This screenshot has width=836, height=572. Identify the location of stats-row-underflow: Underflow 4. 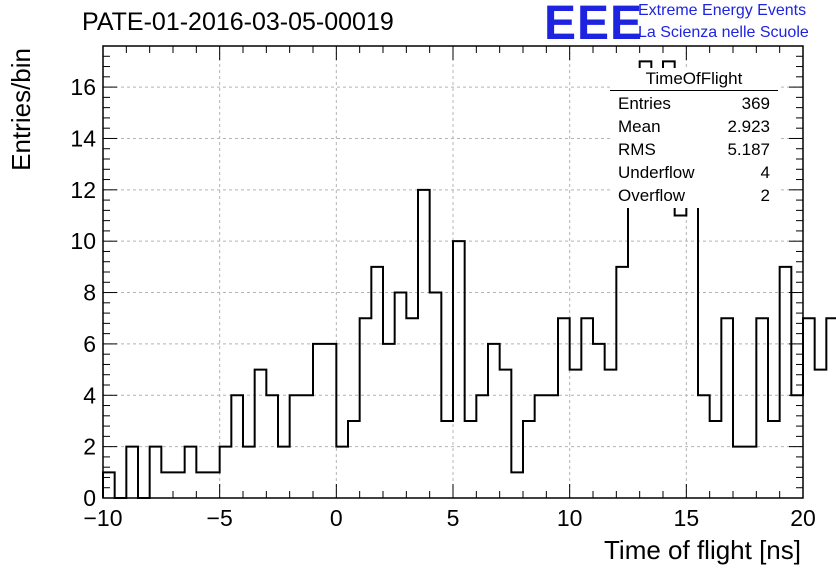
(694, 173).